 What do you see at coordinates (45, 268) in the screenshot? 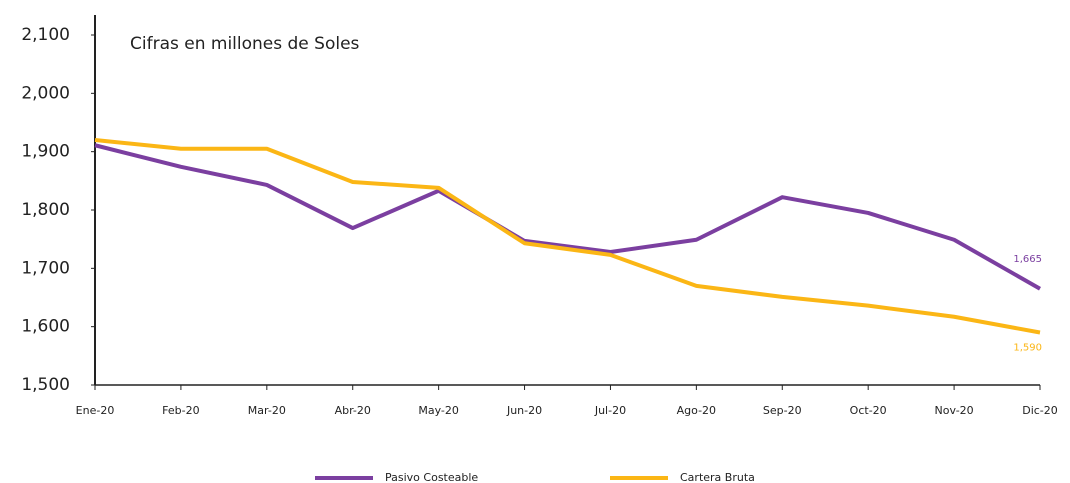
I see `y-tick-label: 1,700` at bounding box center [45, 268].